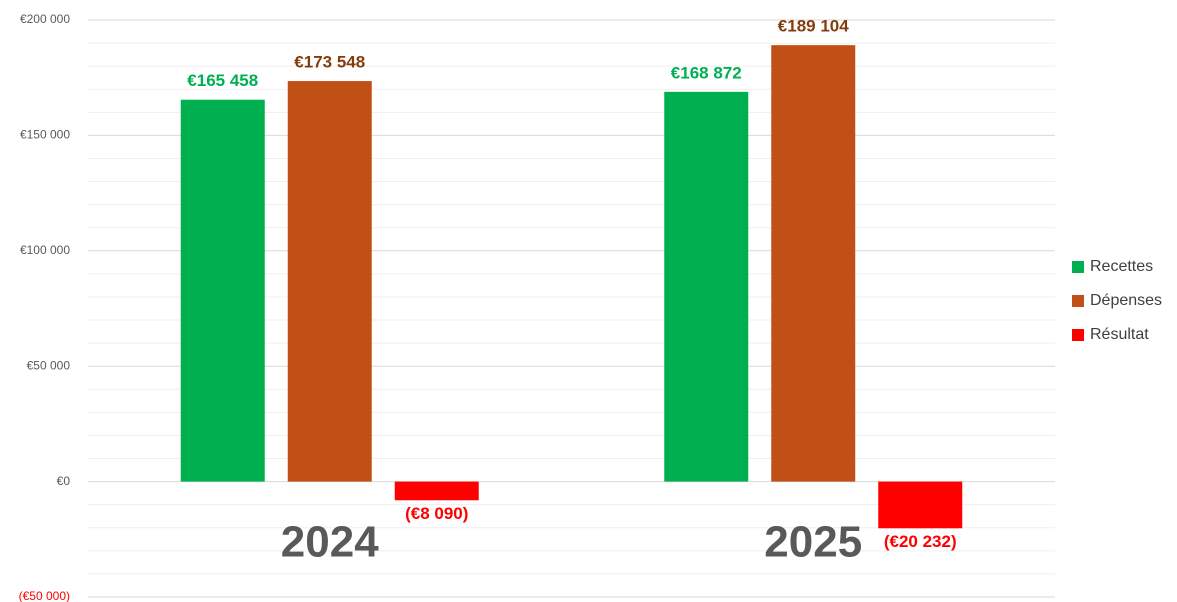  What do you see at coordinates (813, 26) in the screenshot?
I see `value-label: €189 104` at bounding box center [813, 26].